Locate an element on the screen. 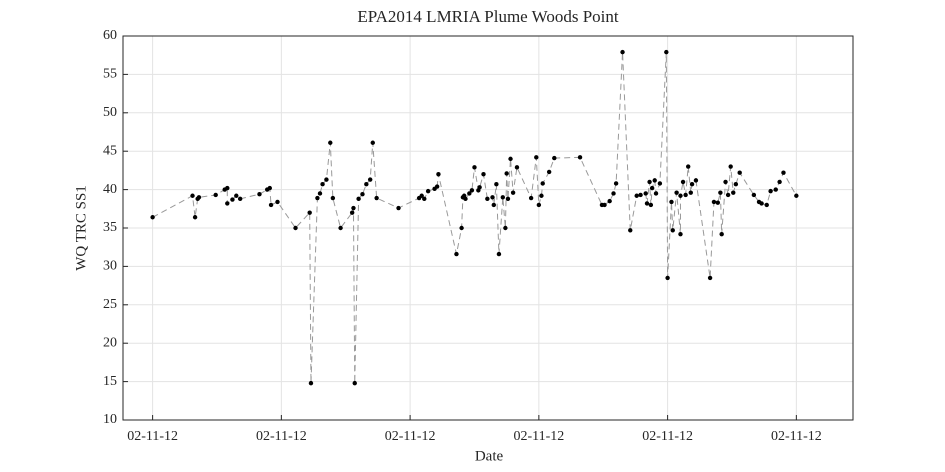  y-tick-label: 45 is located at coordinates (110, 150).